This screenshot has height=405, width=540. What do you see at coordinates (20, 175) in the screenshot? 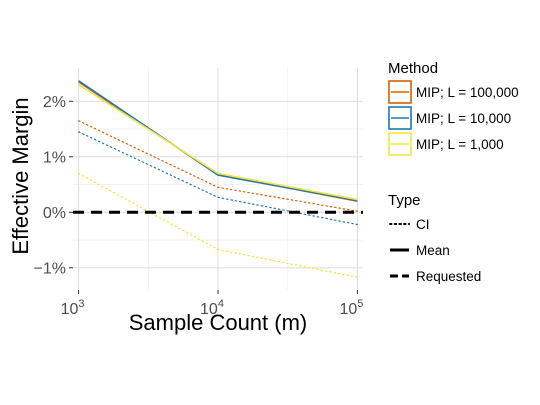
I see `y-axis-title: Effective Margin` at bounding box center [20, 175].